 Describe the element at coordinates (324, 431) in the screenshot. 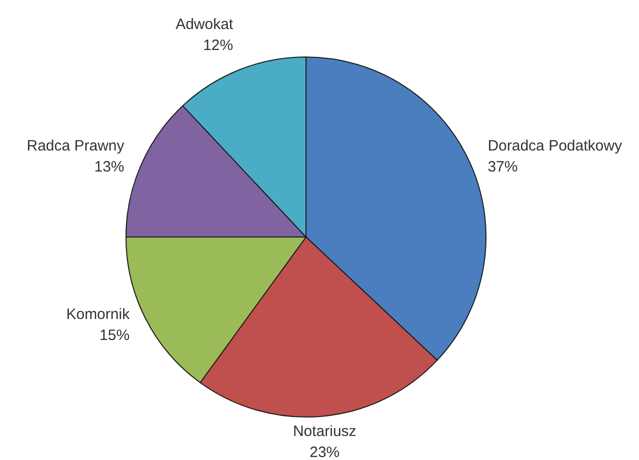

I see `slice-label: Notariusz` at that location.